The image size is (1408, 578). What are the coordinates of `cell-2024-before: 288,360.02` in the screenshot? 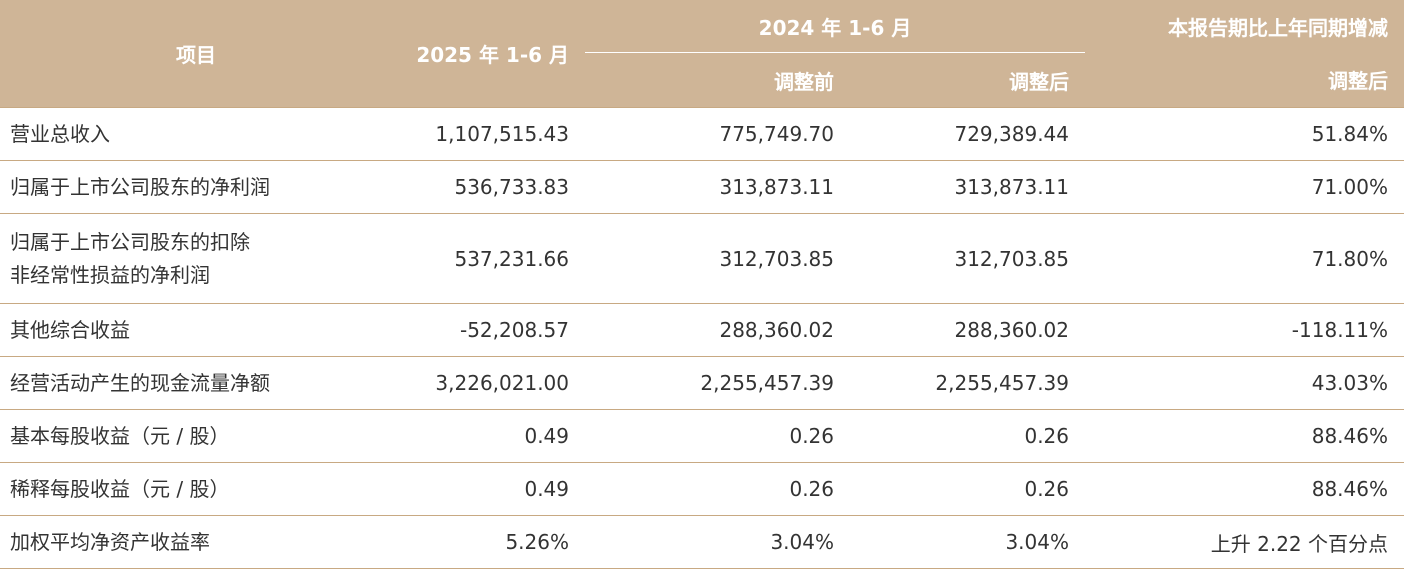 It's located at (717, 330).